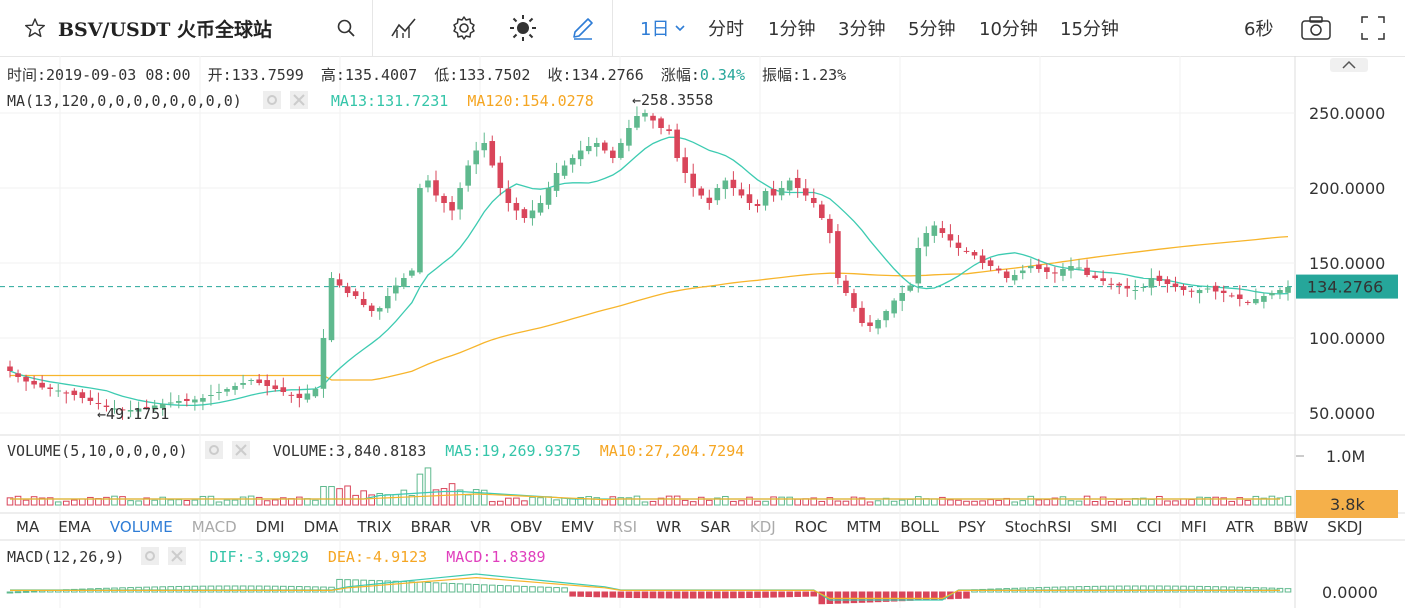 The width and height of the screenshot is (1405, 608). I want to click on chevron-up-icon, so click(1349, 65).